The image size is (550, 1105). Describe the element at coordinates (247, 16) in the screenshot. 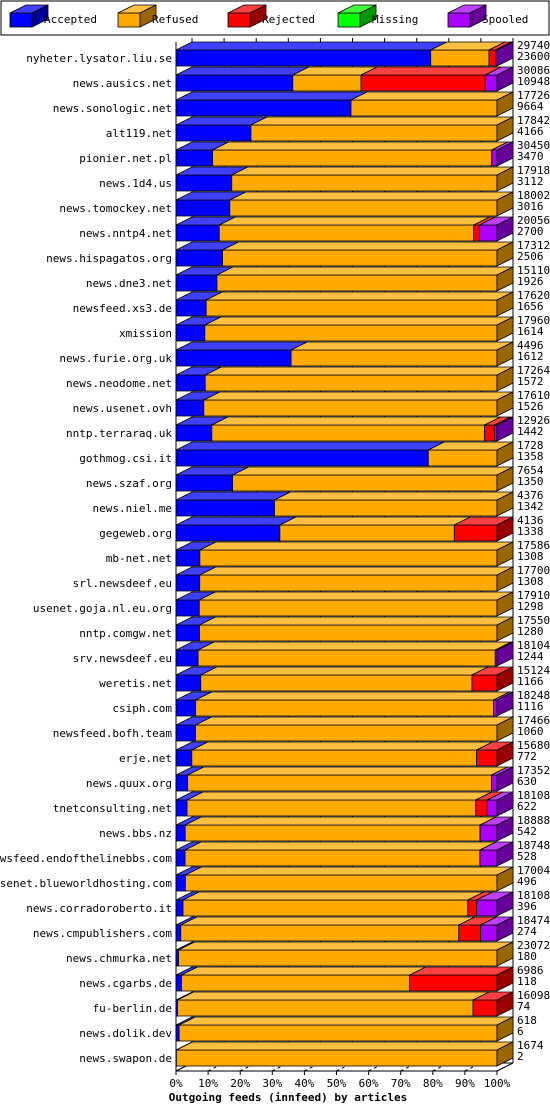

I see `legend-swatch-rejected` at that location.